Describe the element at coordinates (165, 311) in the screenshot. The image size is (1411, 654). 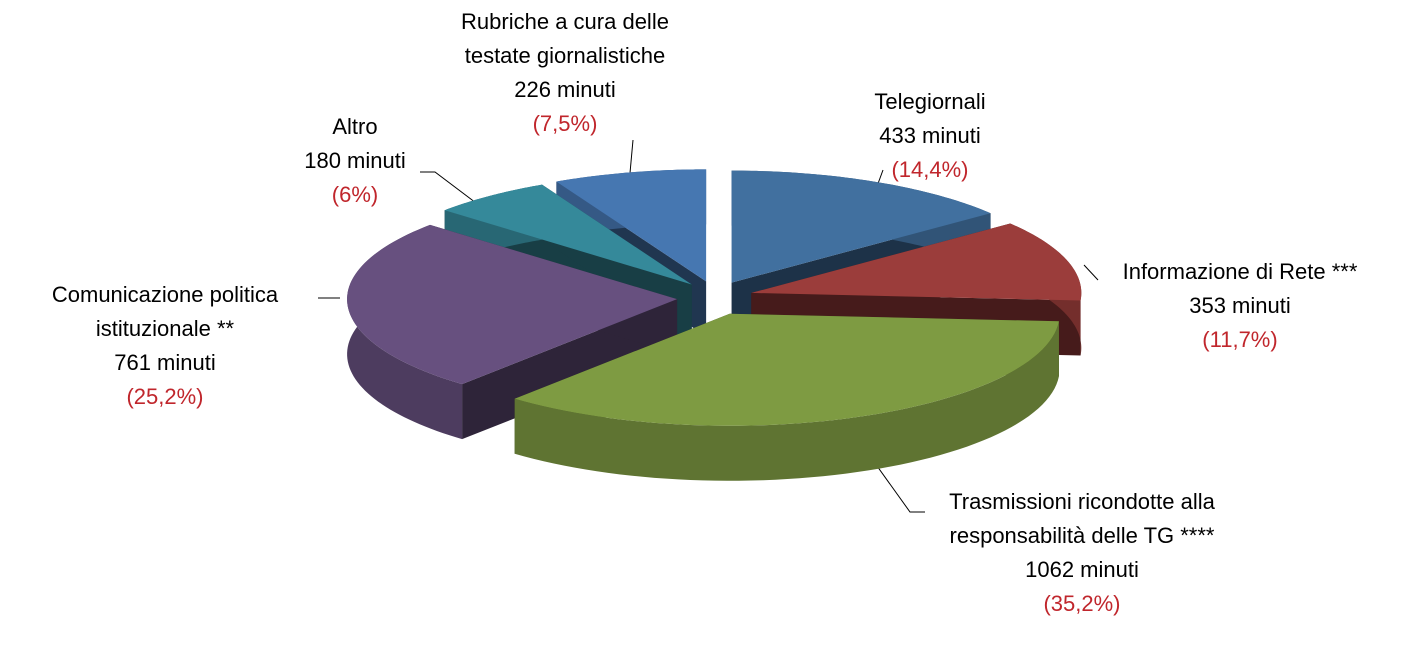
I see `label-name: Comunicazione politica istituzionale **` at that location.